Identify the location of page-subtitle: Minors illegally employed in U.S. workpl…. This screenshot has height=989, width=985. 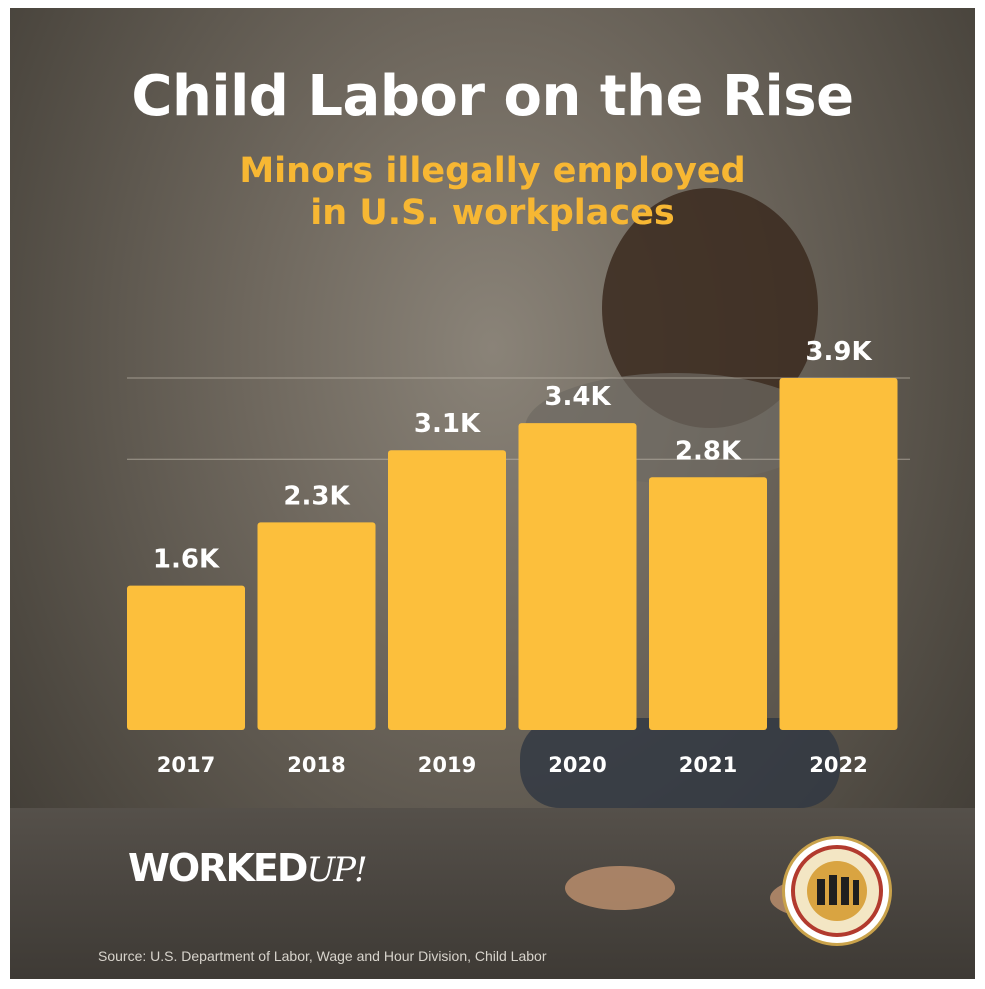
(492, 192).